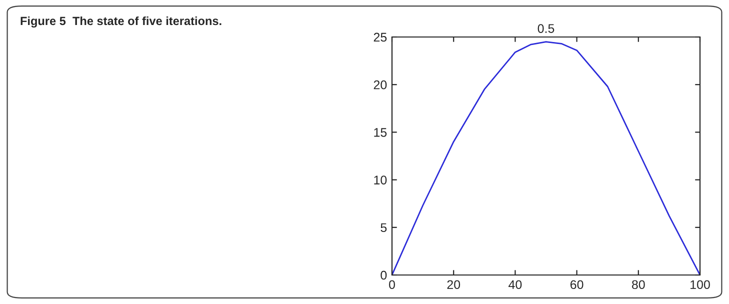  I want to click on x-tick-label: 80, so click(638, 285).